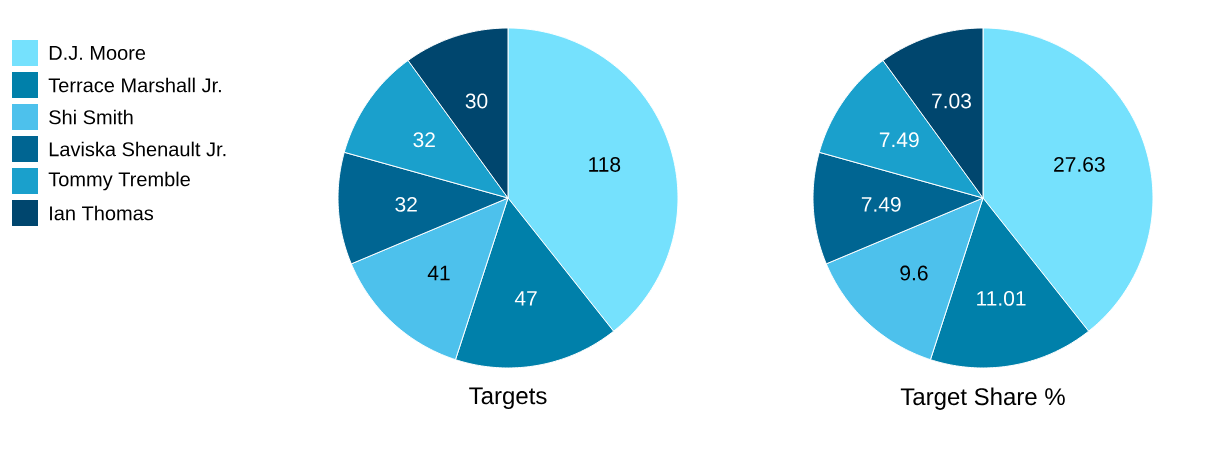 The height and width of the screenshot is (452, 1220). What do you see at coordinates (476, 101) in the screenshot?
I see `data-label: 30` at bounding box center [476, 101].